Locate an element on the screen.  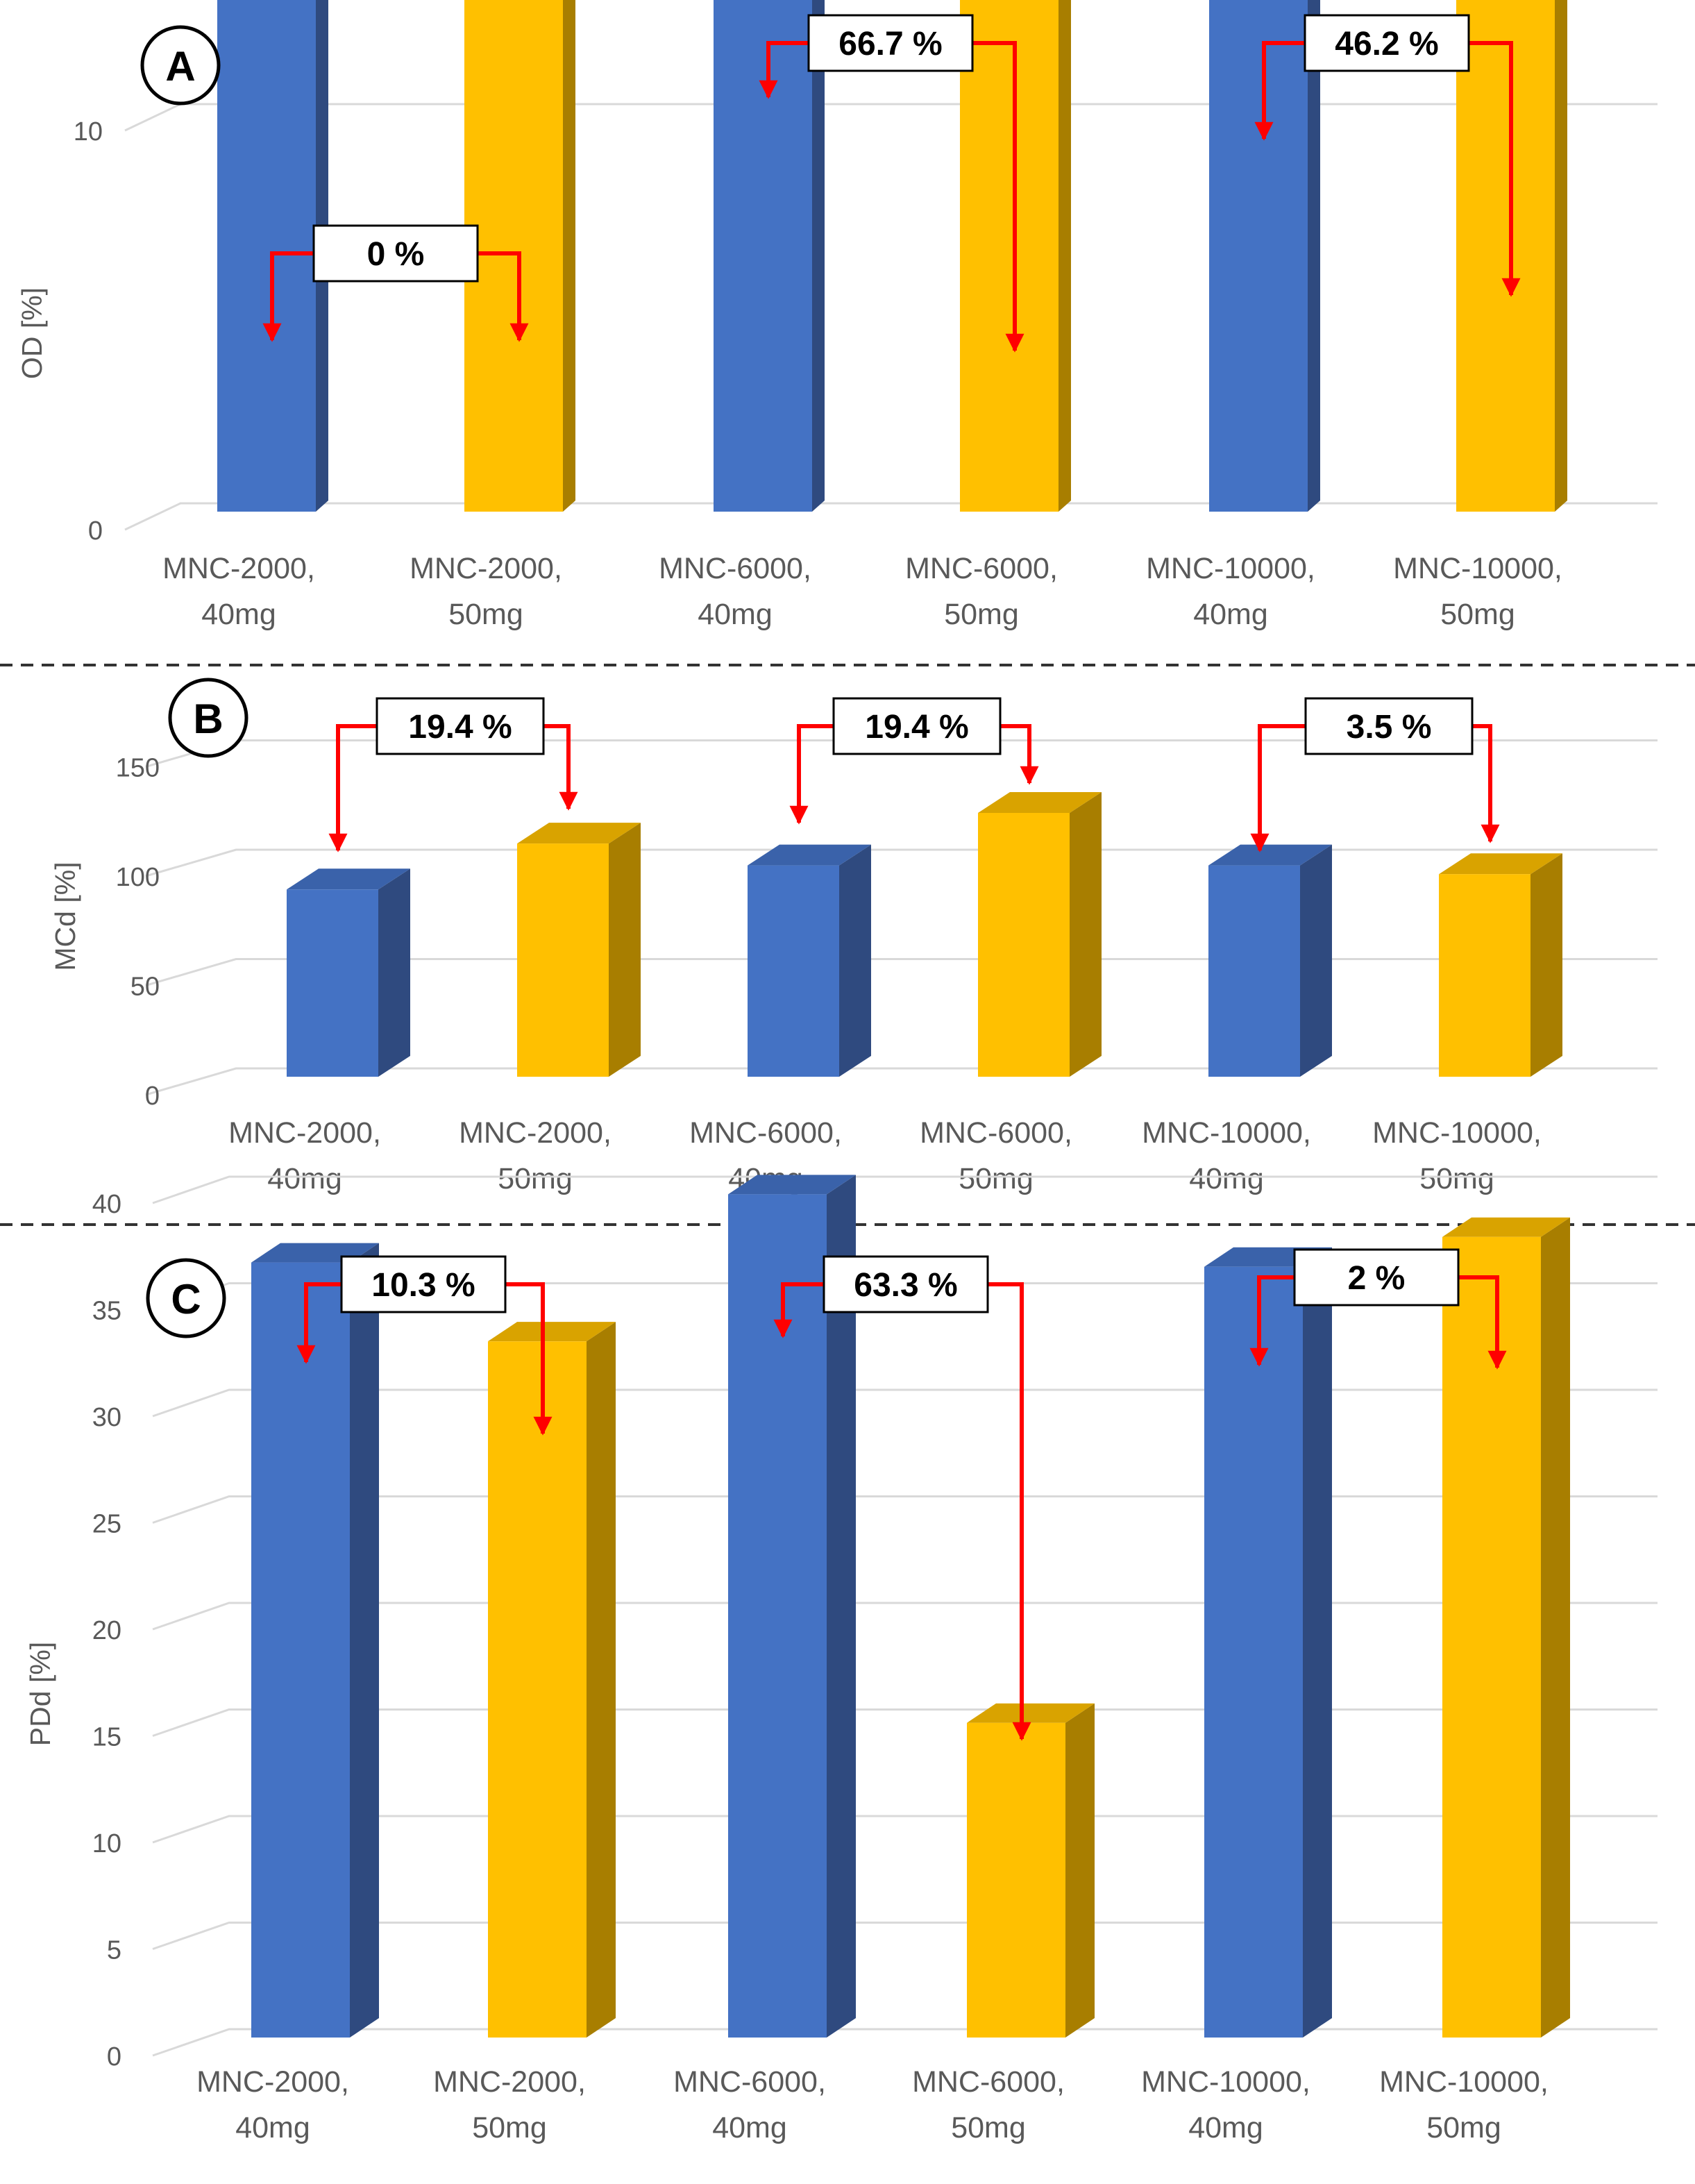
panel-badge: A is located at coordinates (180, 65).